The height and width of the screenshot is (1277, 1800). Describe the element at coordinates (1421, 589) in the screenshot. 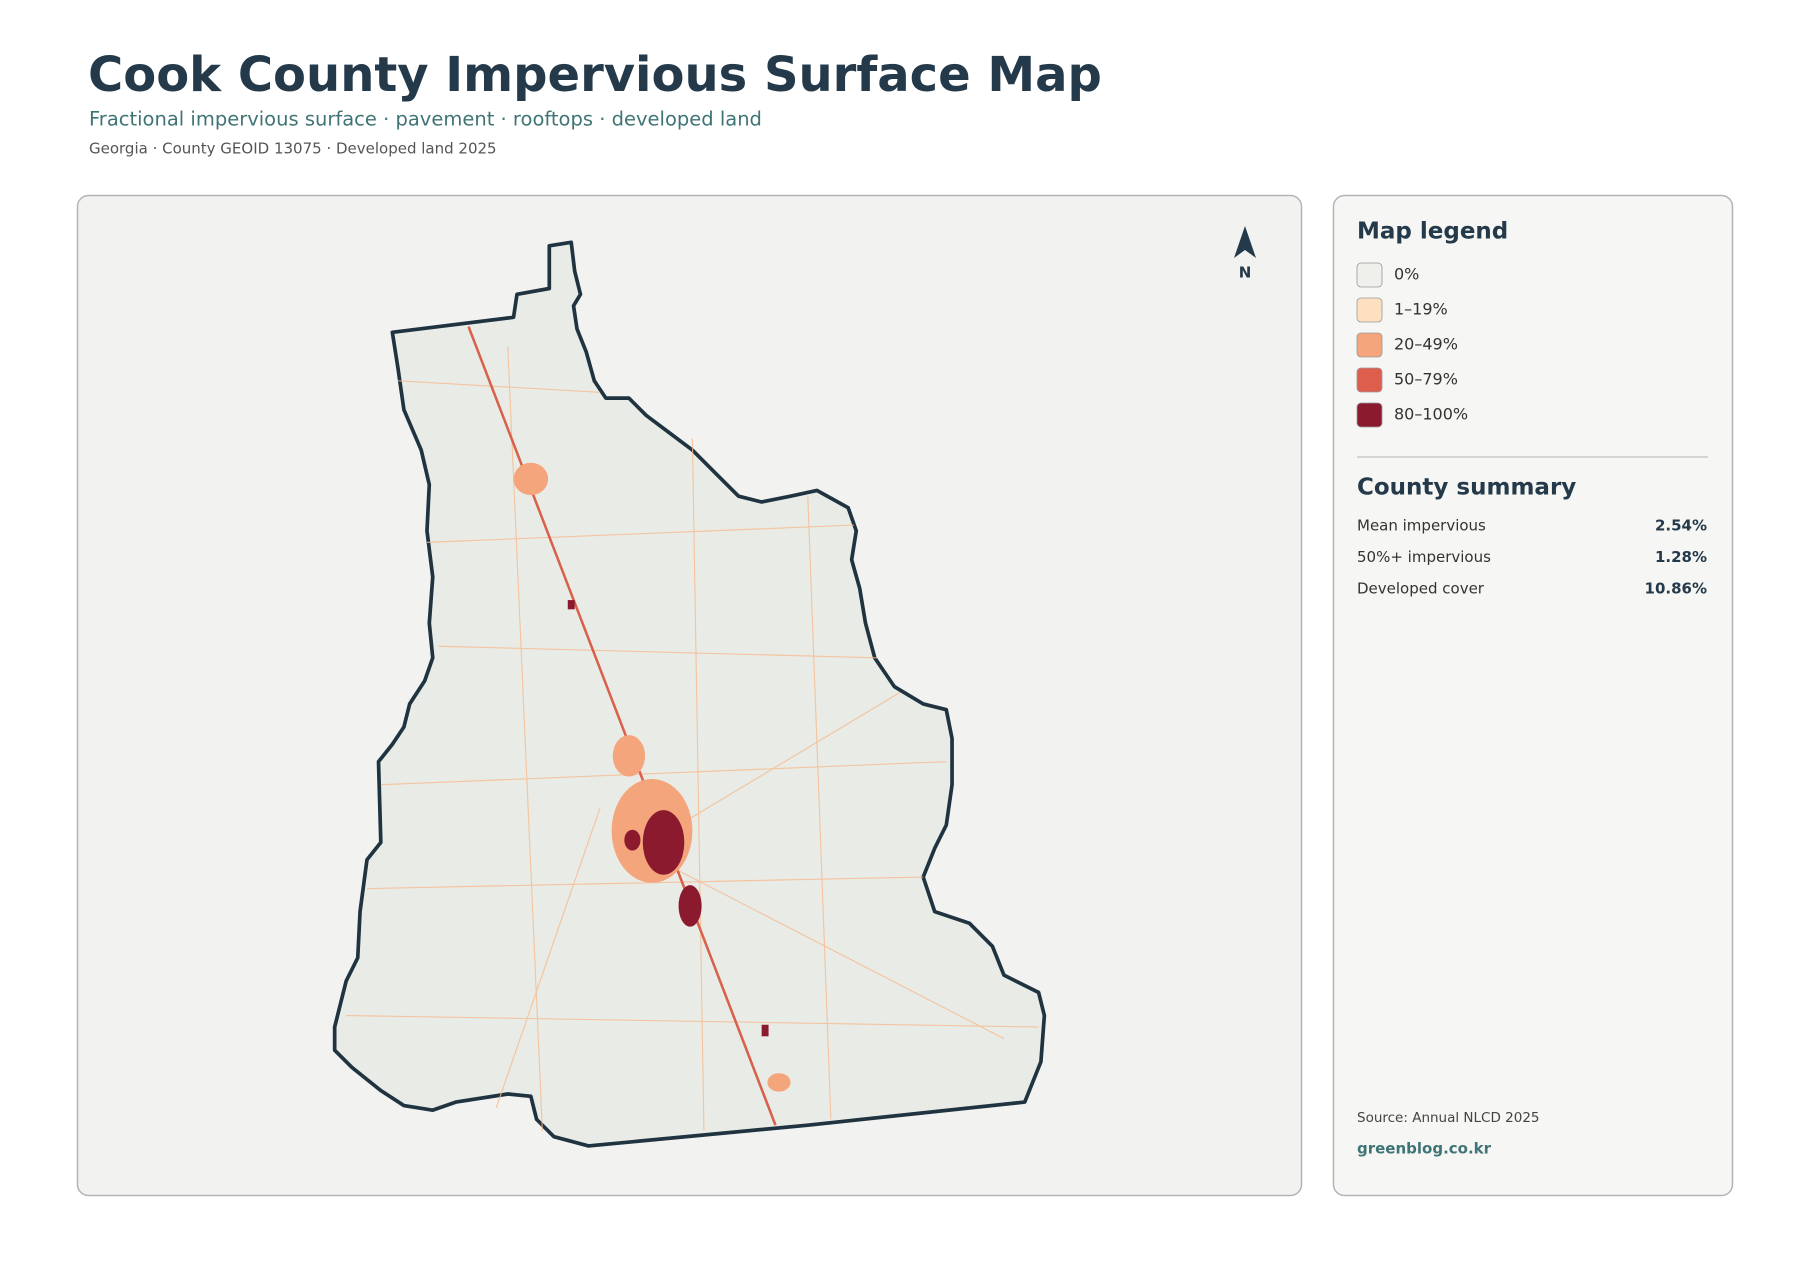

I see `summary-label: Developed cover` at that location.